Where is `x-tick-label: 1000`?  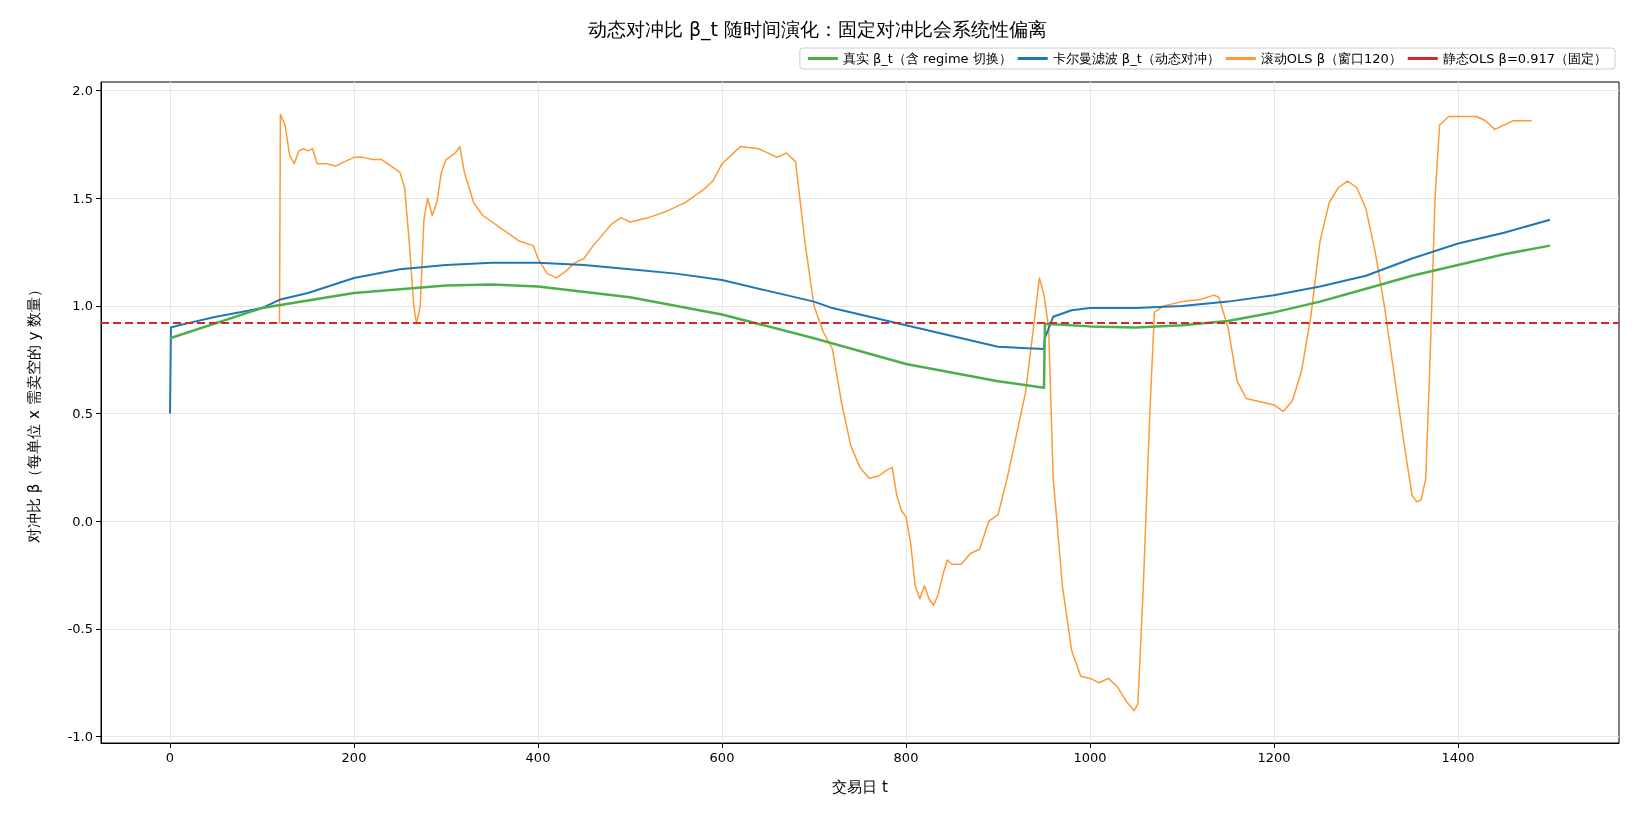 x-tick-label: 1000 is located at coordinates (1090, 757).